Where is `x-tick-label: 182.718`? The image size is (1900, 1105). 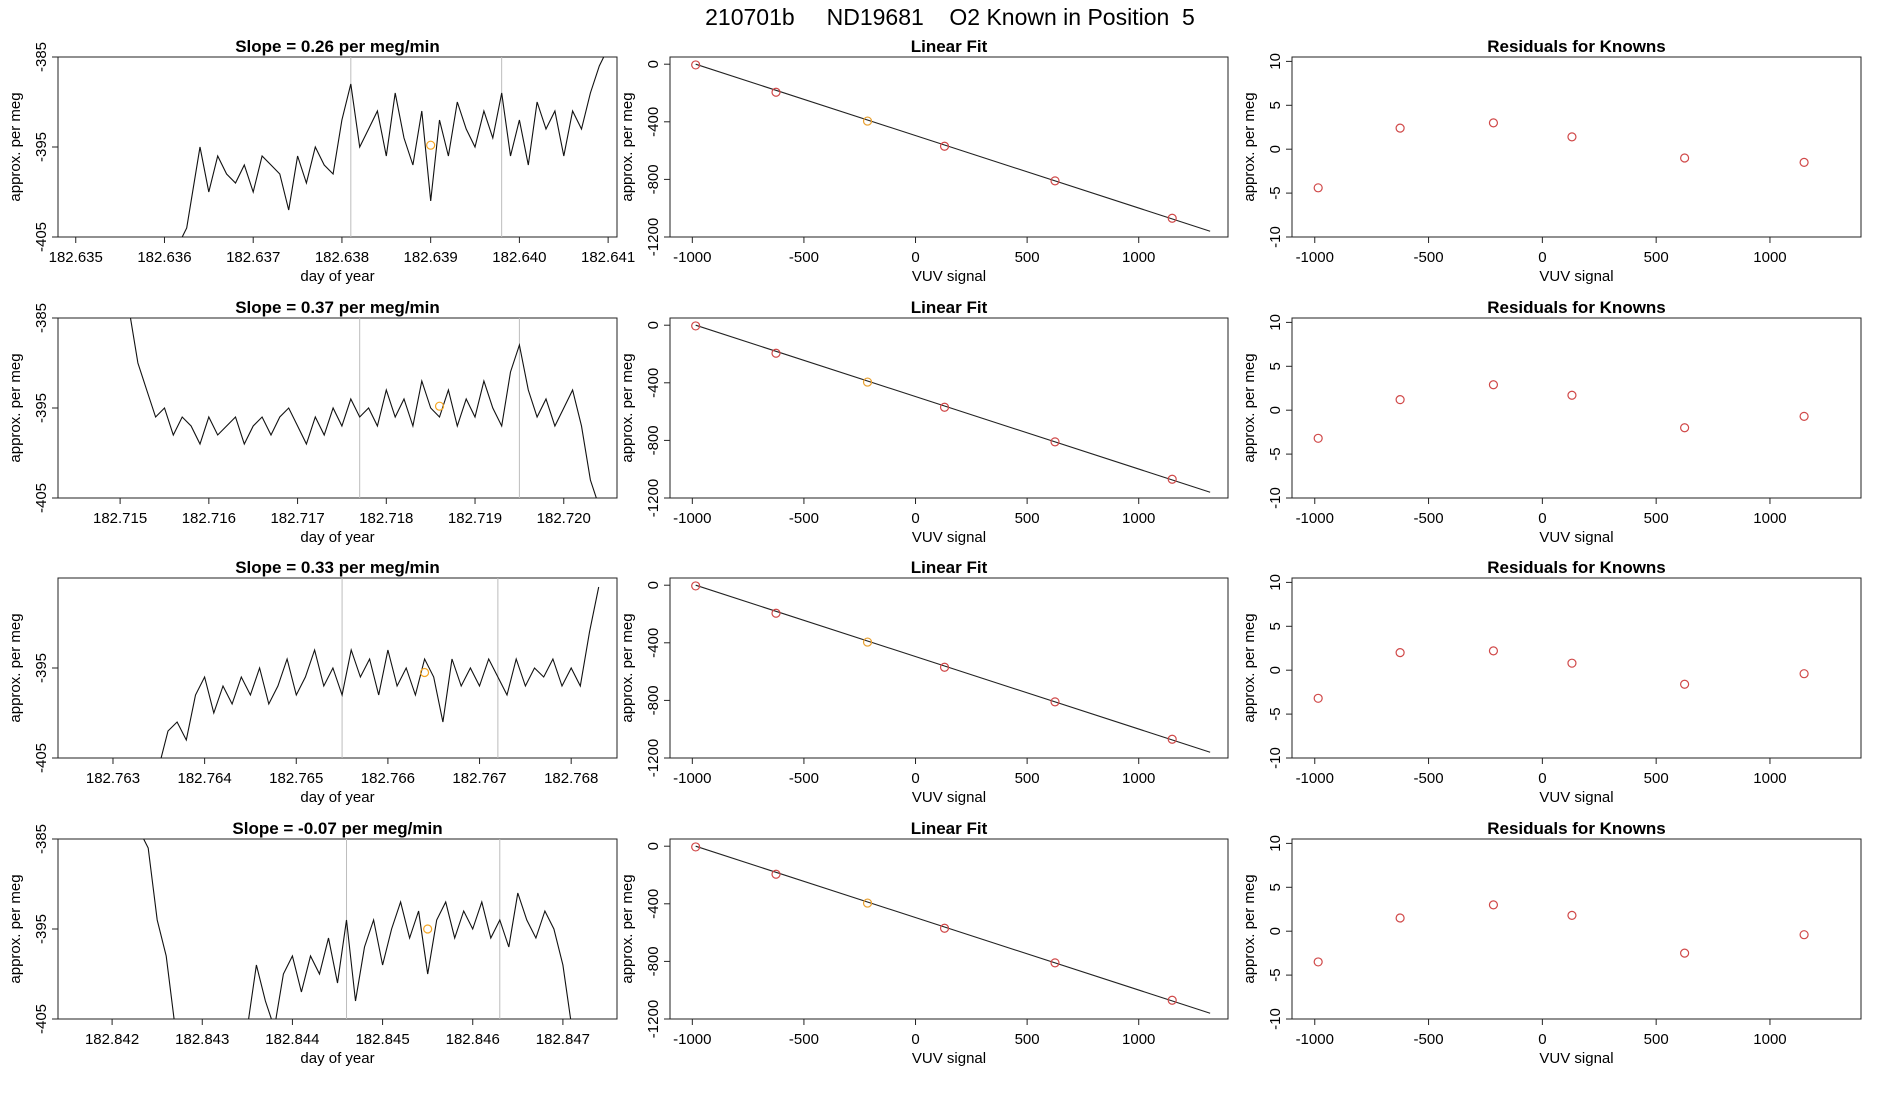 x-tick-label: 182.718 is located at coordinates (386, 518).